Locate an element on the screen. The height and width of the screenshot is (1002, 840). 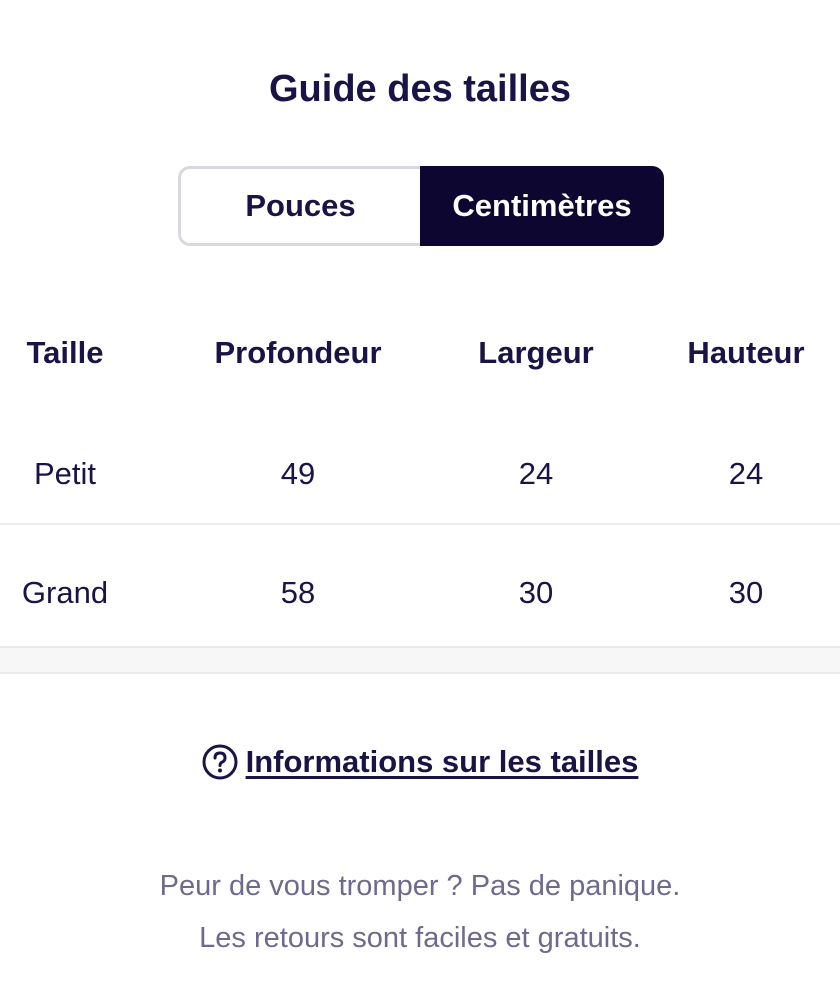
column-header-width: Largeur is located at coordinates (536, 352).